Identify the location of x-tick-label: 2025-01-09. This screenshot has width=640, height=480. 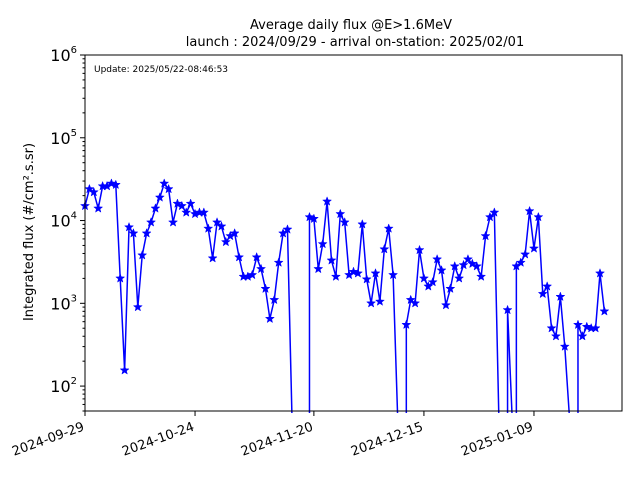
(497, 440).